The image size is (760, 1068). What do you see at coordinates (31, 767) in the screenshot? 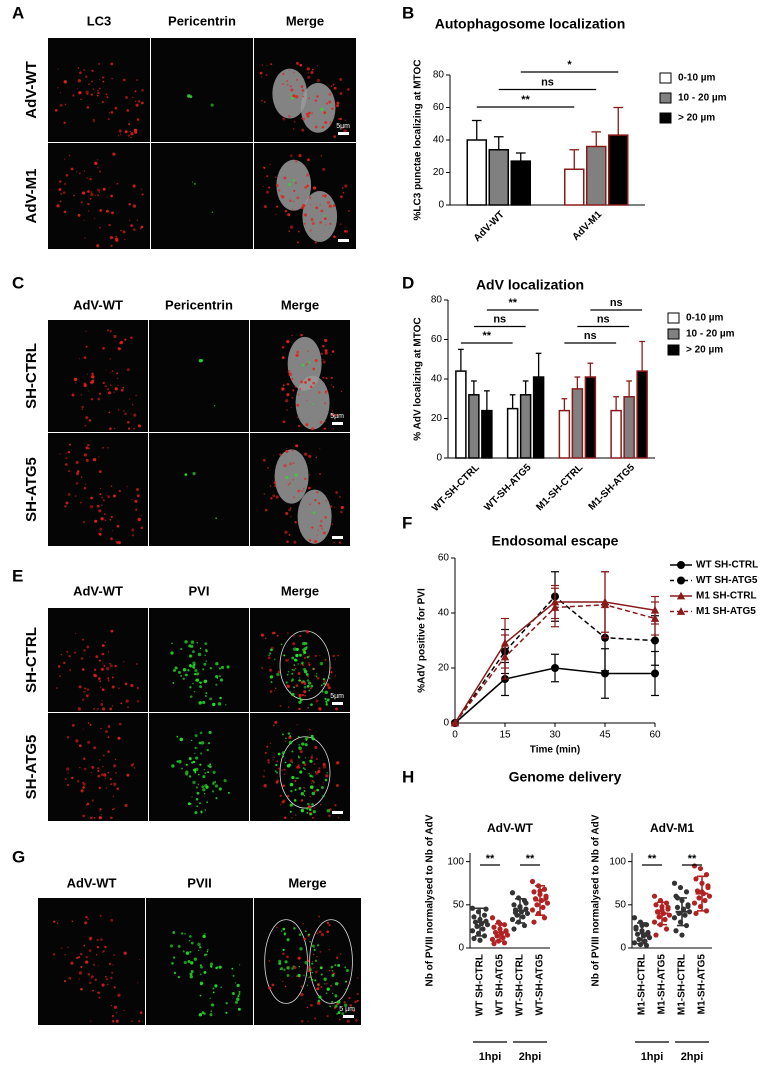
I see `row-label: SH-ATG5` at bounding box center [31, 767].